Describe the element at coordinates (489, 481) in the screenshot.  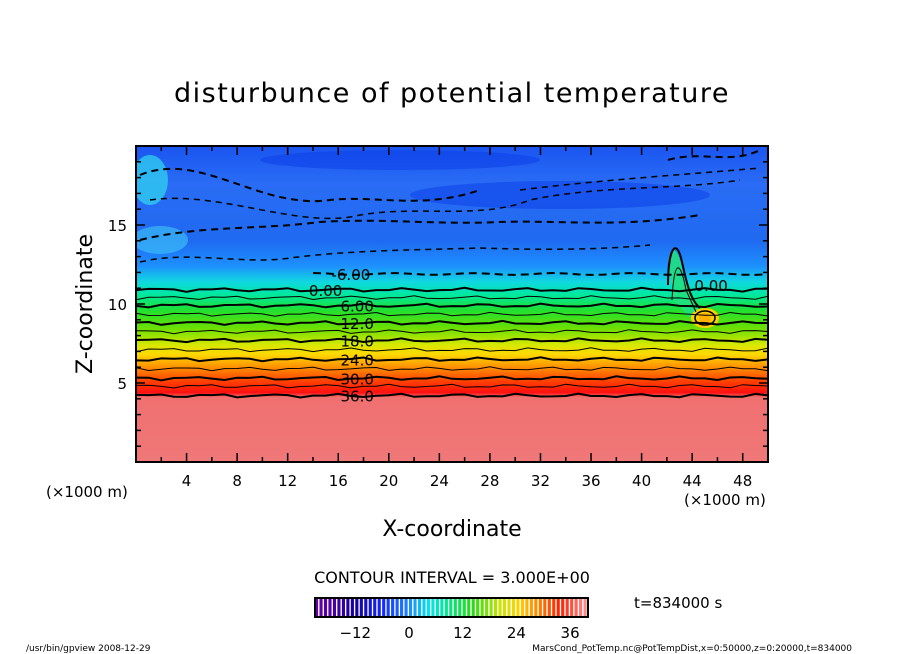
I see `x-tick-label: 28` at that location.